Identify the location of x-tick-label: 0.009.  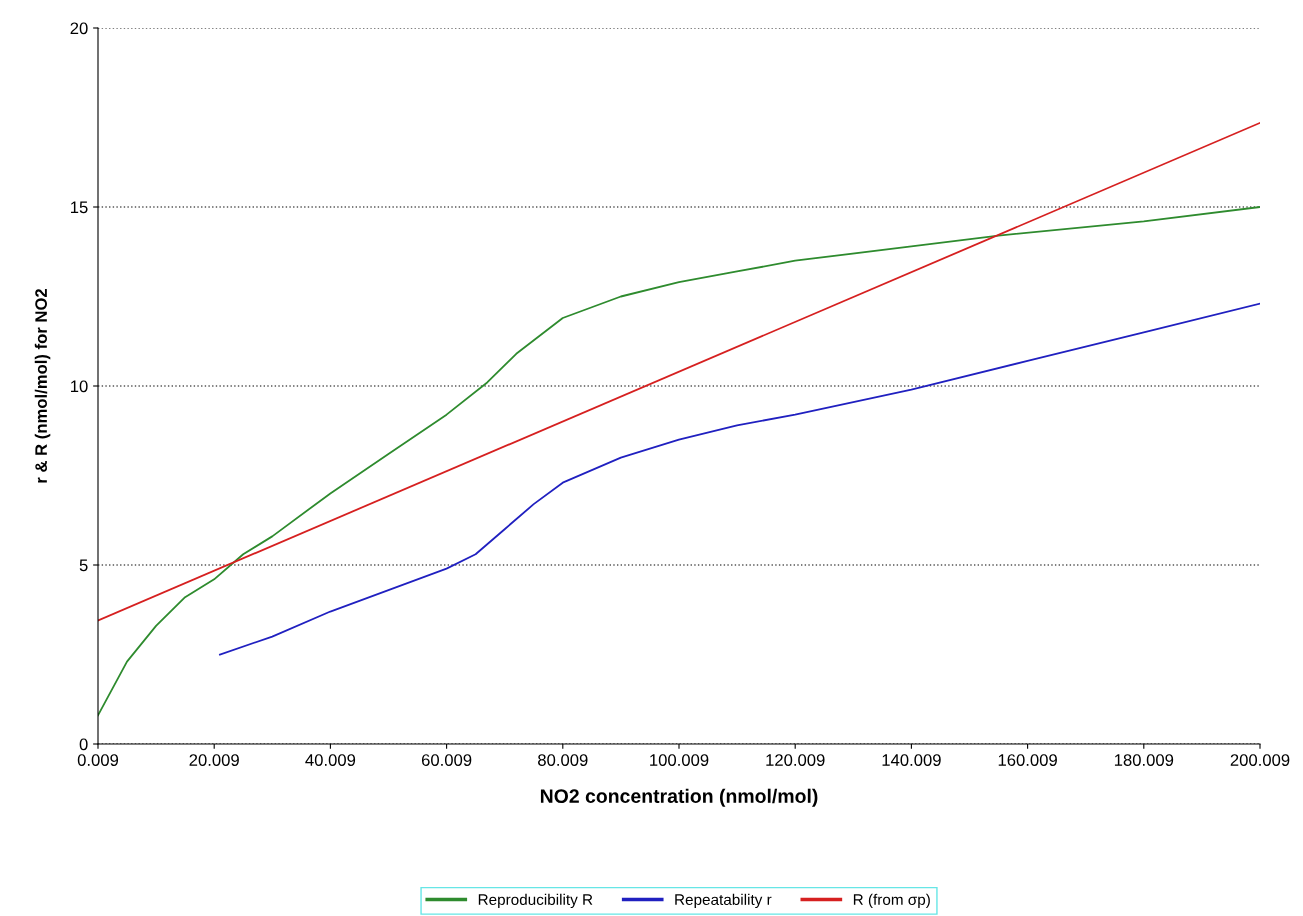
(98, 760).